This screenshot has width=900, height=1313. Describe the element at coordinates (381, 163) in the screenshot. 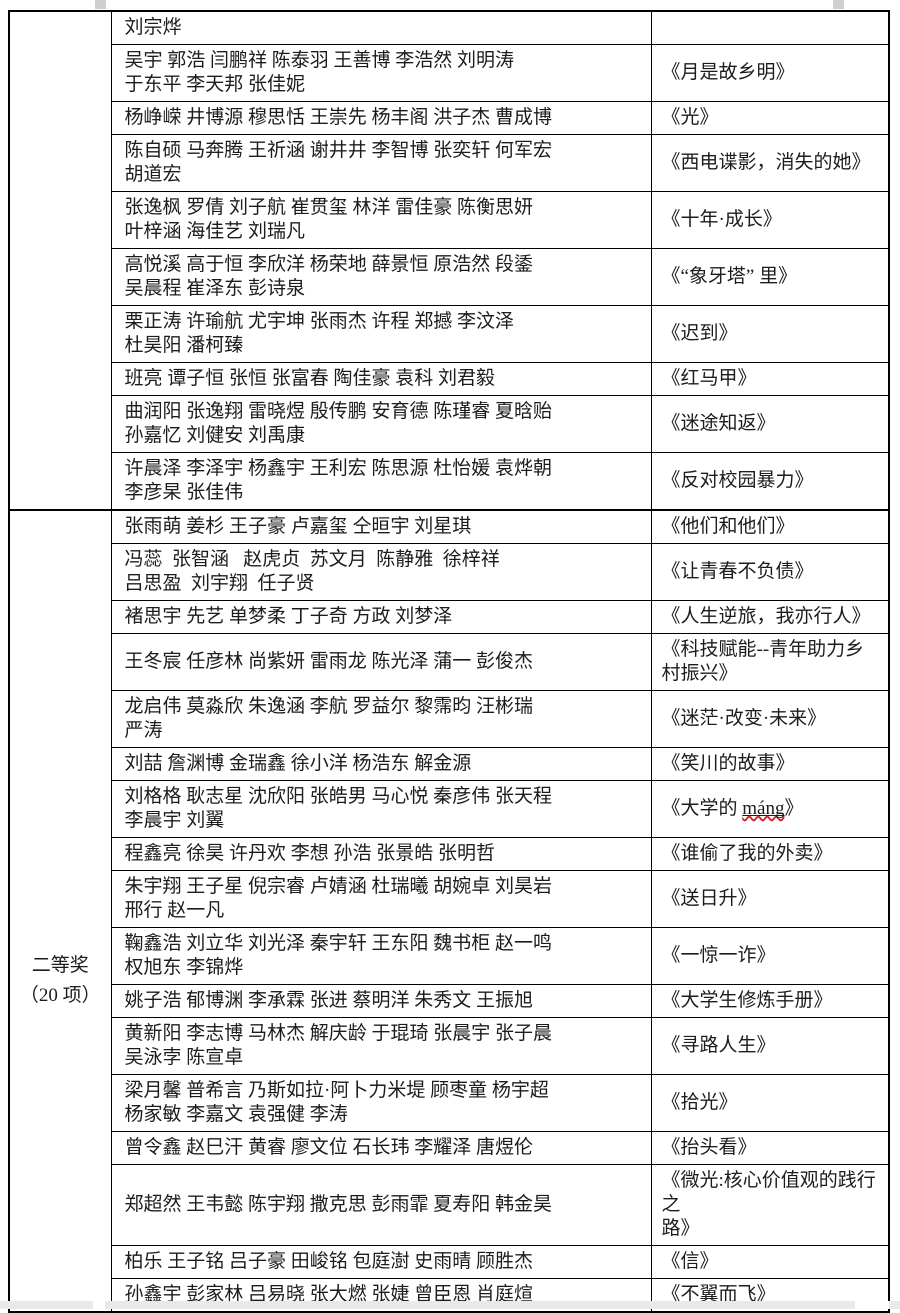

I see `names-cell: 陈自硕 马奔腾 王祈涵 谢井井 李智博 张奕轩 何军宏 胡道宏` at that location.